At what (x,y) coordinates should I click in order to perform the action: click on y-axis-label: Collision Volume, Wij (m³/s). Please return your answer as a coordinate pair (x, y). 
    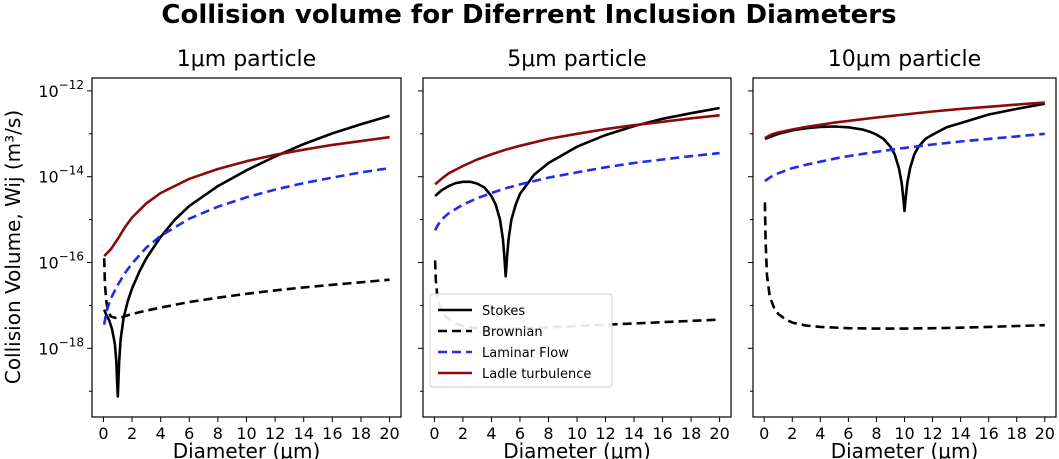
    Looking at the image, I should click on (13, 247).